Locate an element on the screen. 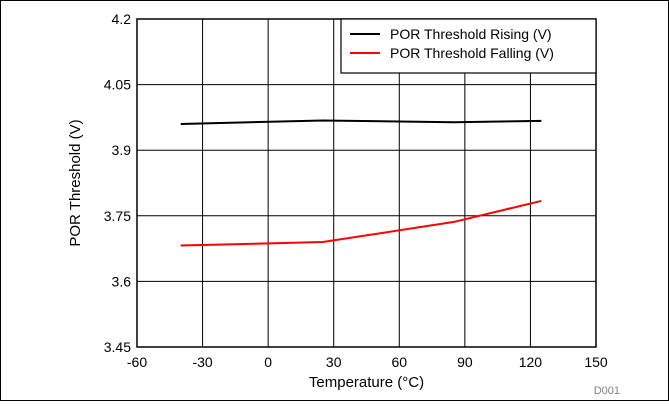  figure-id-label: D001 is located at coordinates (607, 391).